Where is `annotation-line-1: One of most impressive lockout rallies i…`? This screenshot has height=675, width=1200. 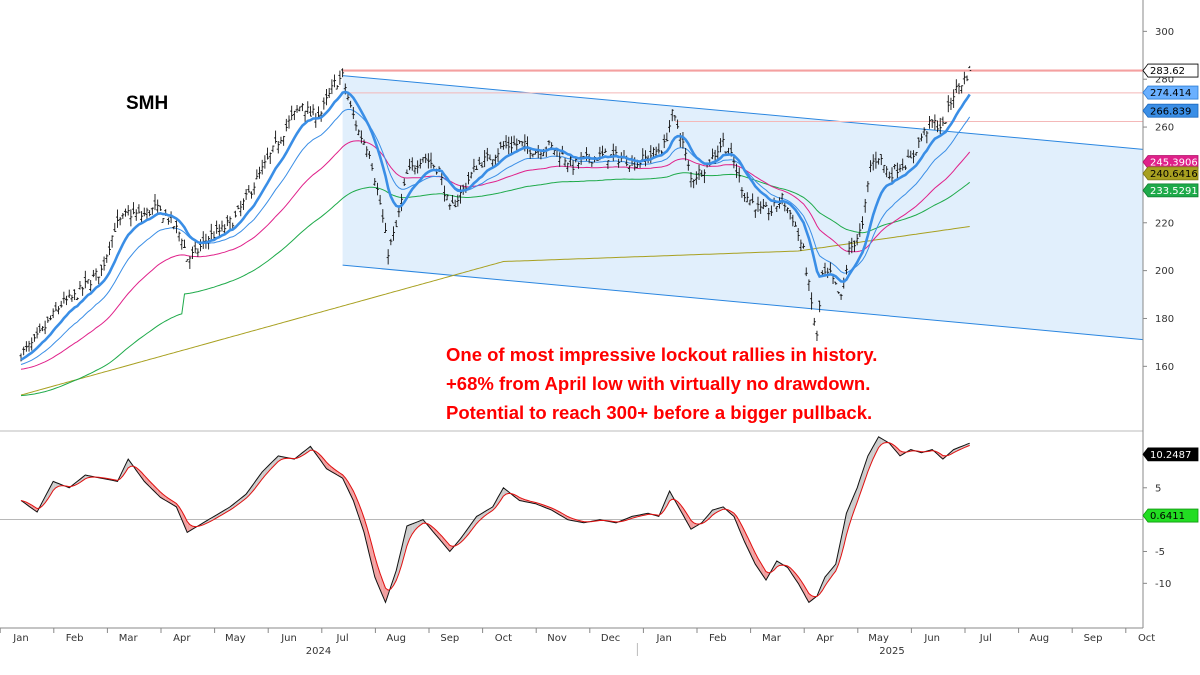 annotation-line-1: One of most impressive lockout rallies i… is located at coordinates (661, 354).